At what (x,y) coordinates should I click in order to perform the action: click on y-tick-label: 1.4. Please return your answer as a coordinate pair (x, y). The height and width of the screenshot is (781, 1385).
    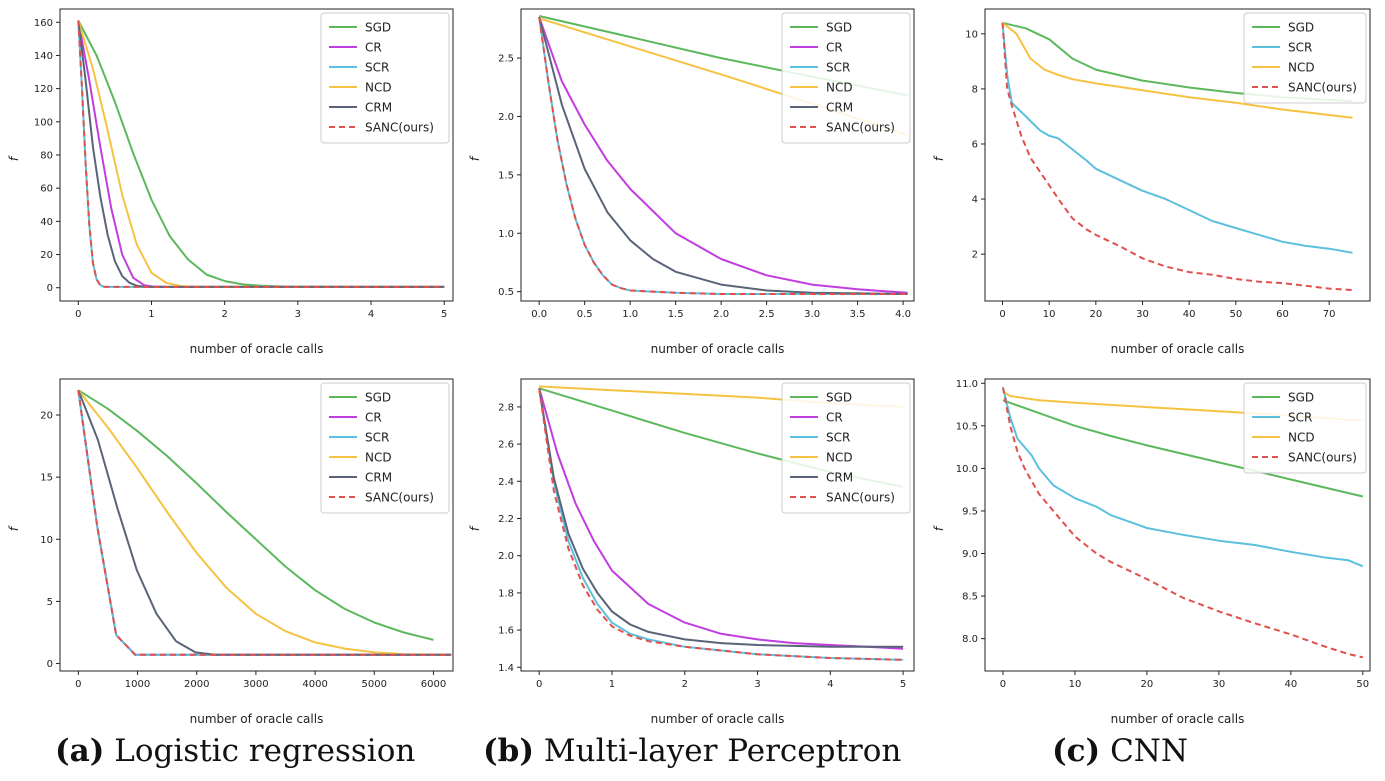
    Looking at the image, I should click on (506, 668).